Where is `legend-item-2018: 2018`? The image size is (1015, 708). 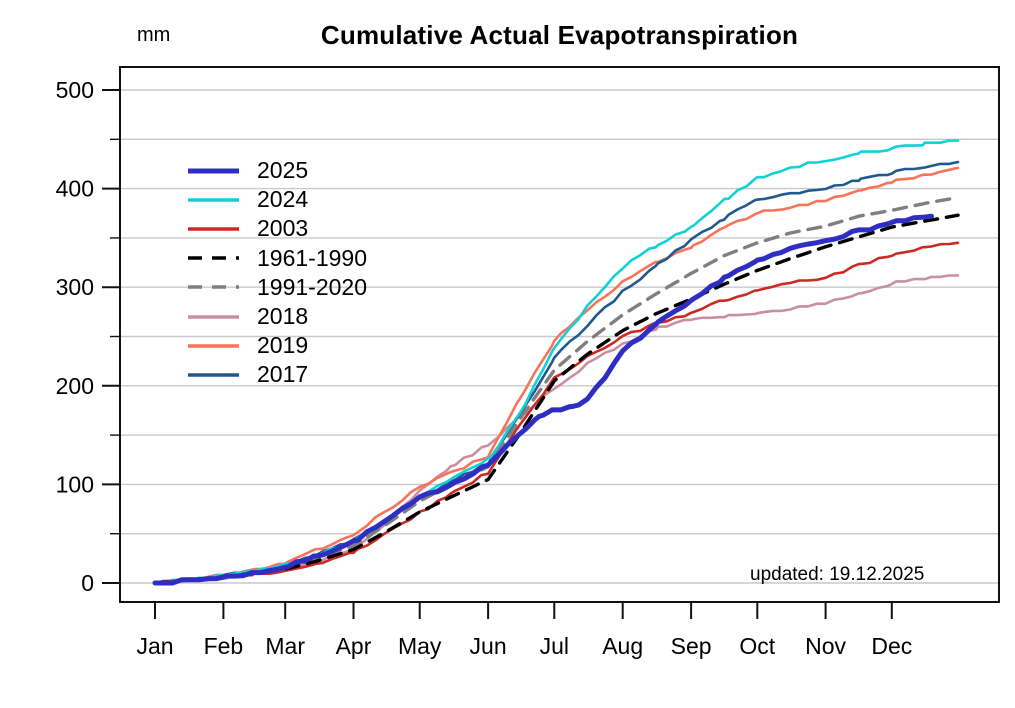
legend-item-2018: 2018 is located at coordinates (277, 316).